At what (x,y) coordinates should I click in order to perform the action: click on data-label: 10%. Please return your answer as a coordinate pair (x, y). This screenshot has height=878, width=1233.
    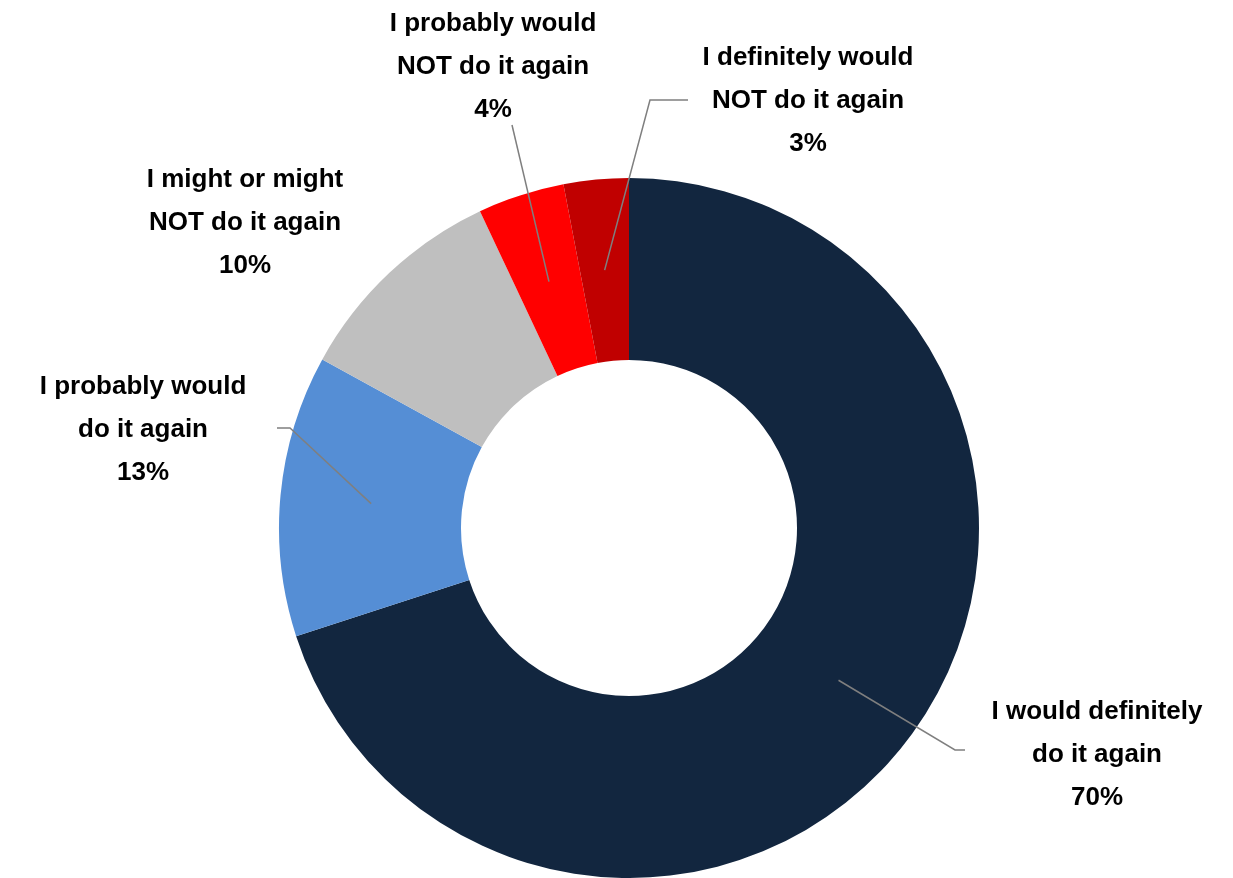
    Looking at the image, I should click on (245, 264).